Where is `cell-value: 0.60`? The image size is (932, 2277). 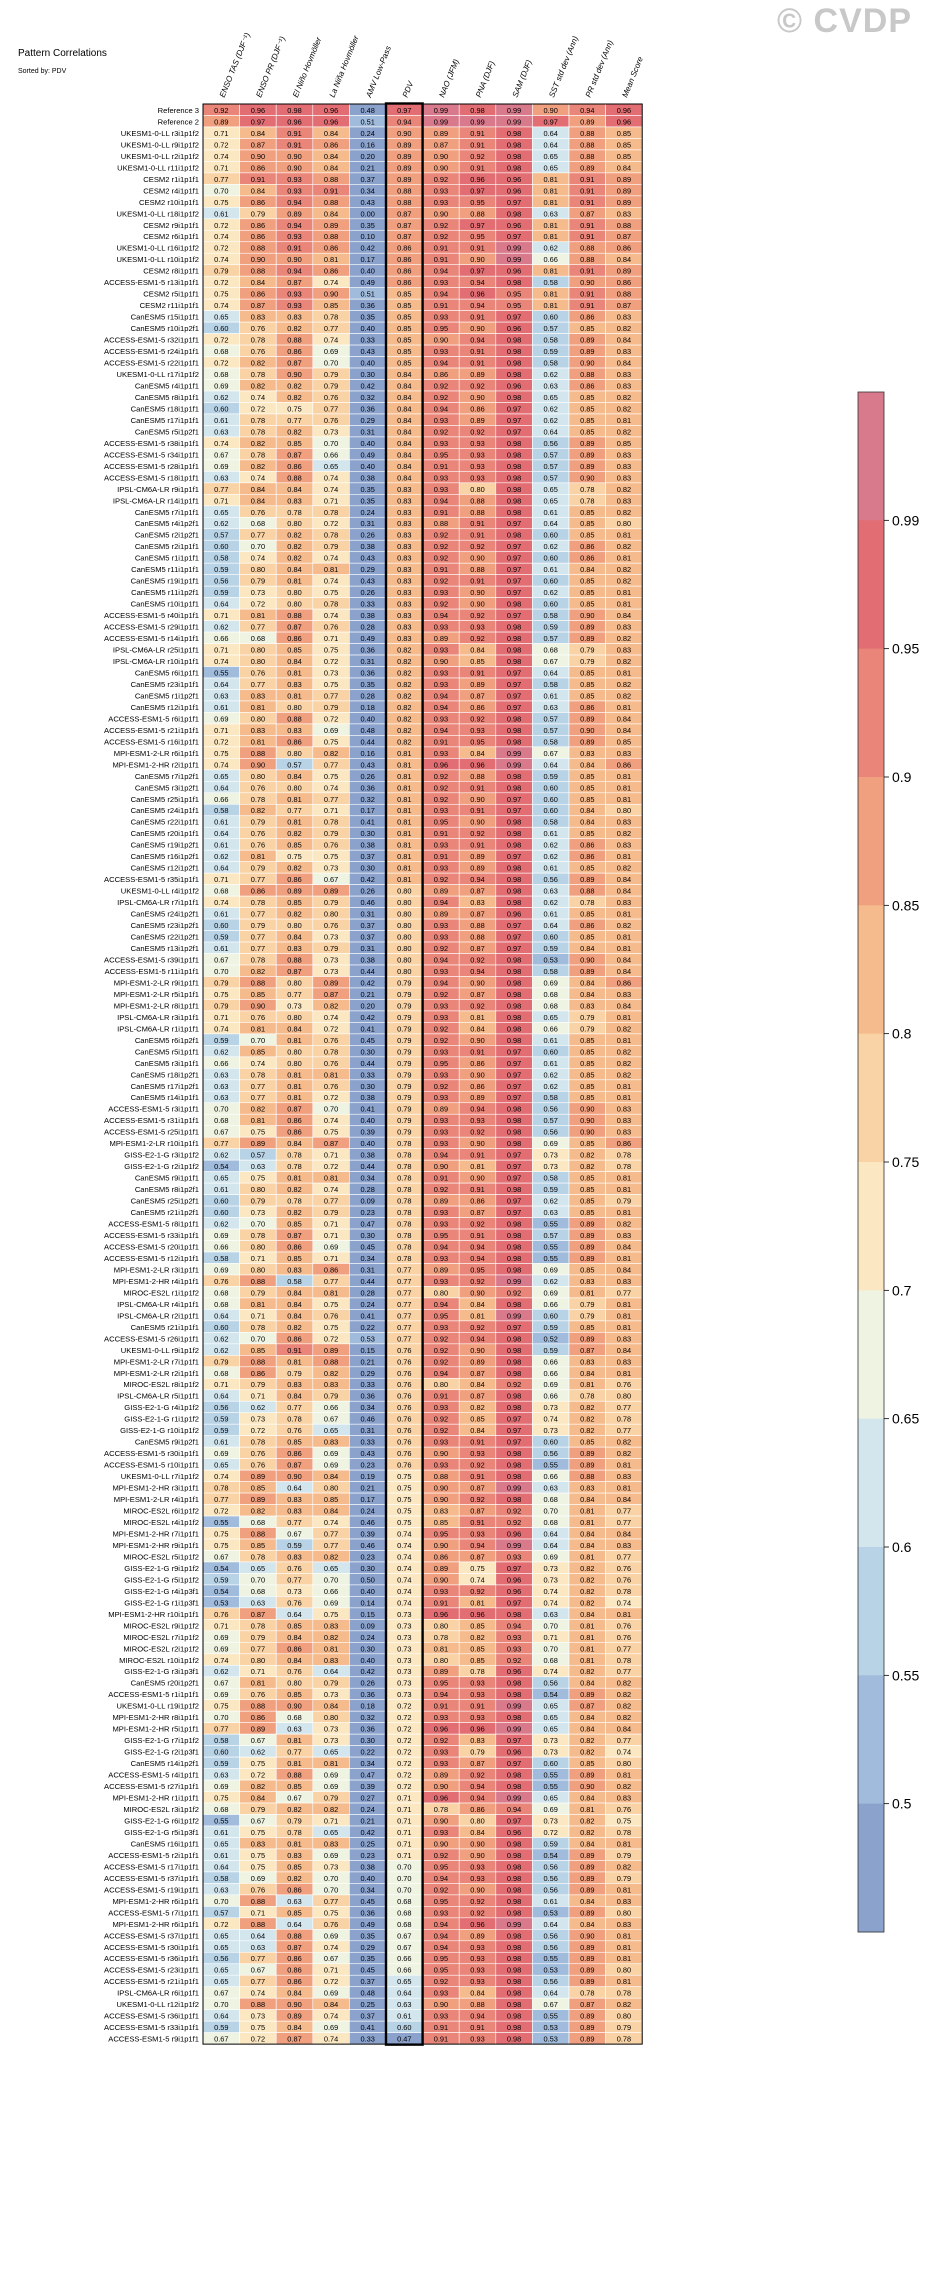 cell-value: 0.60 is located at coordinates (551, 799).